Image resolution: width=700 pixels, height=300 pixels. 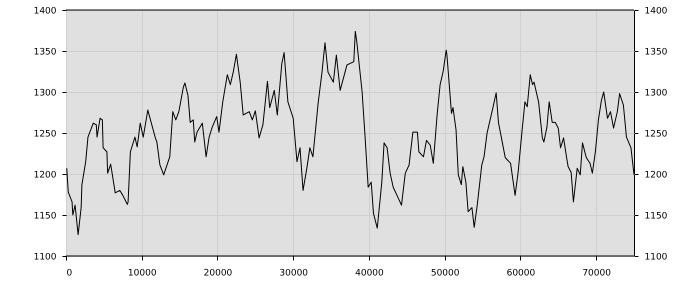 What do you see at coordinates (521, 273) in the screenshot?
I see `x-tick-label: 60000` at bounding box center [521, 273].